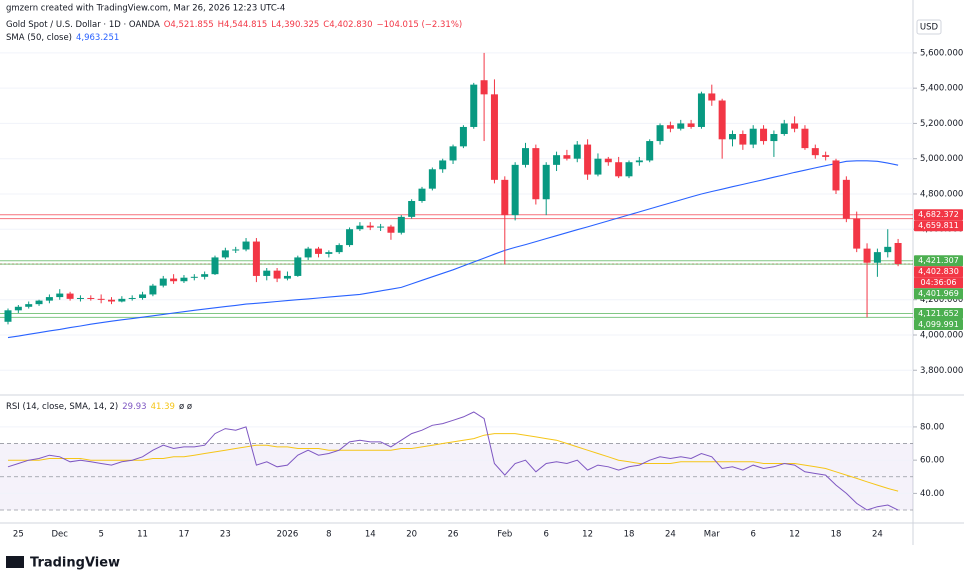 The image size is (964, 582). I want to click on x-tick-label: Dec, so click(60, 535).